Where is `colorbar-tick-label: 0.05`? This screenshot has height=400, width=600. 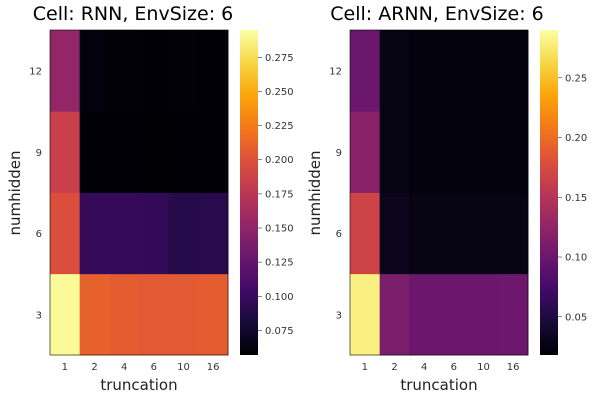 colorbar-tick-label: 0.05 is located at coordinates (576, 317).